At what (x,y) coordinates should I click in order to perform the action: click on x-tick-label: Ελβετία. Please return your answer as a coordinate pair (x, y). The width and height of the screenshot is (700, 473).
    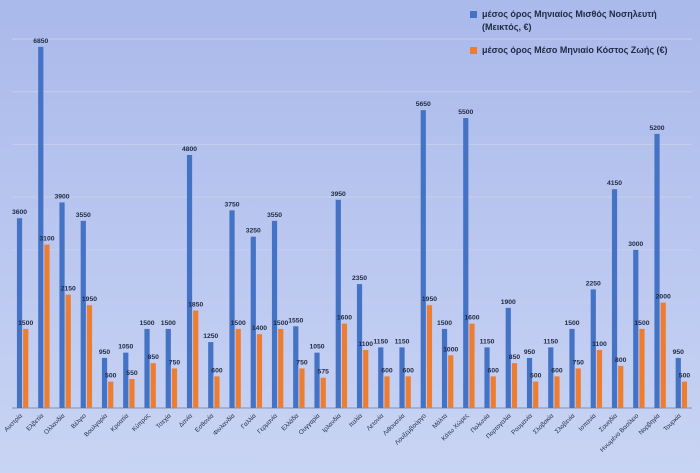
    Looking at the image, I should click on (35, 422).